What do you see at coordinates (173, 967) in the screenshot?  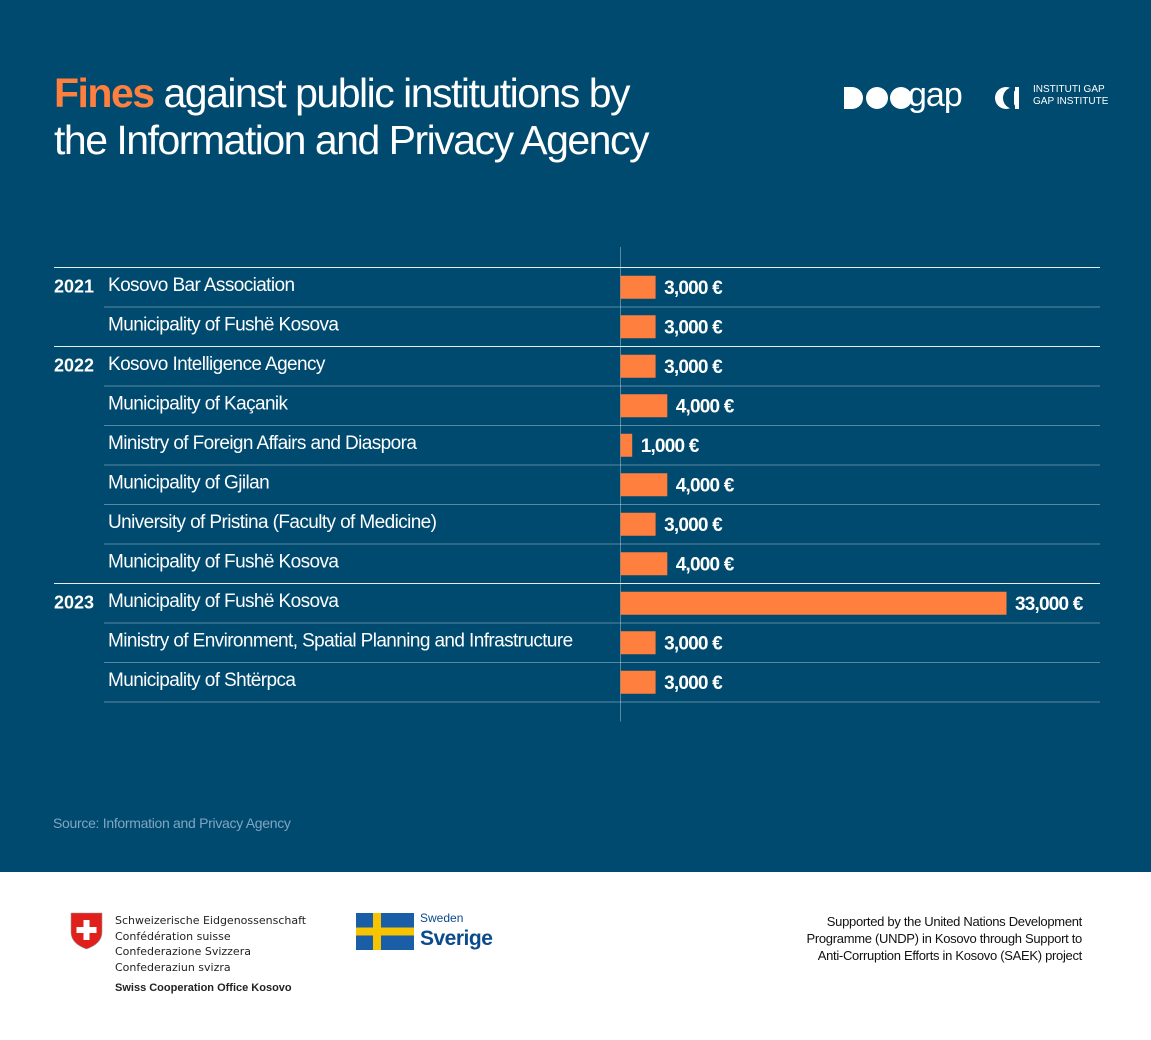 I see `swiss-line: Confederaziun svizra` at bounding box center [173, 967].